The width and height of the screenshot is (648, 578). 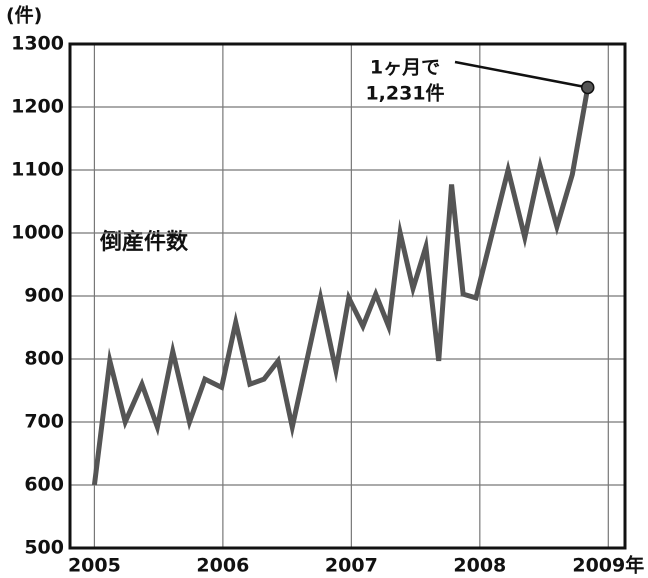 I want to click on annotation-leader, so click(x=521, y=74).